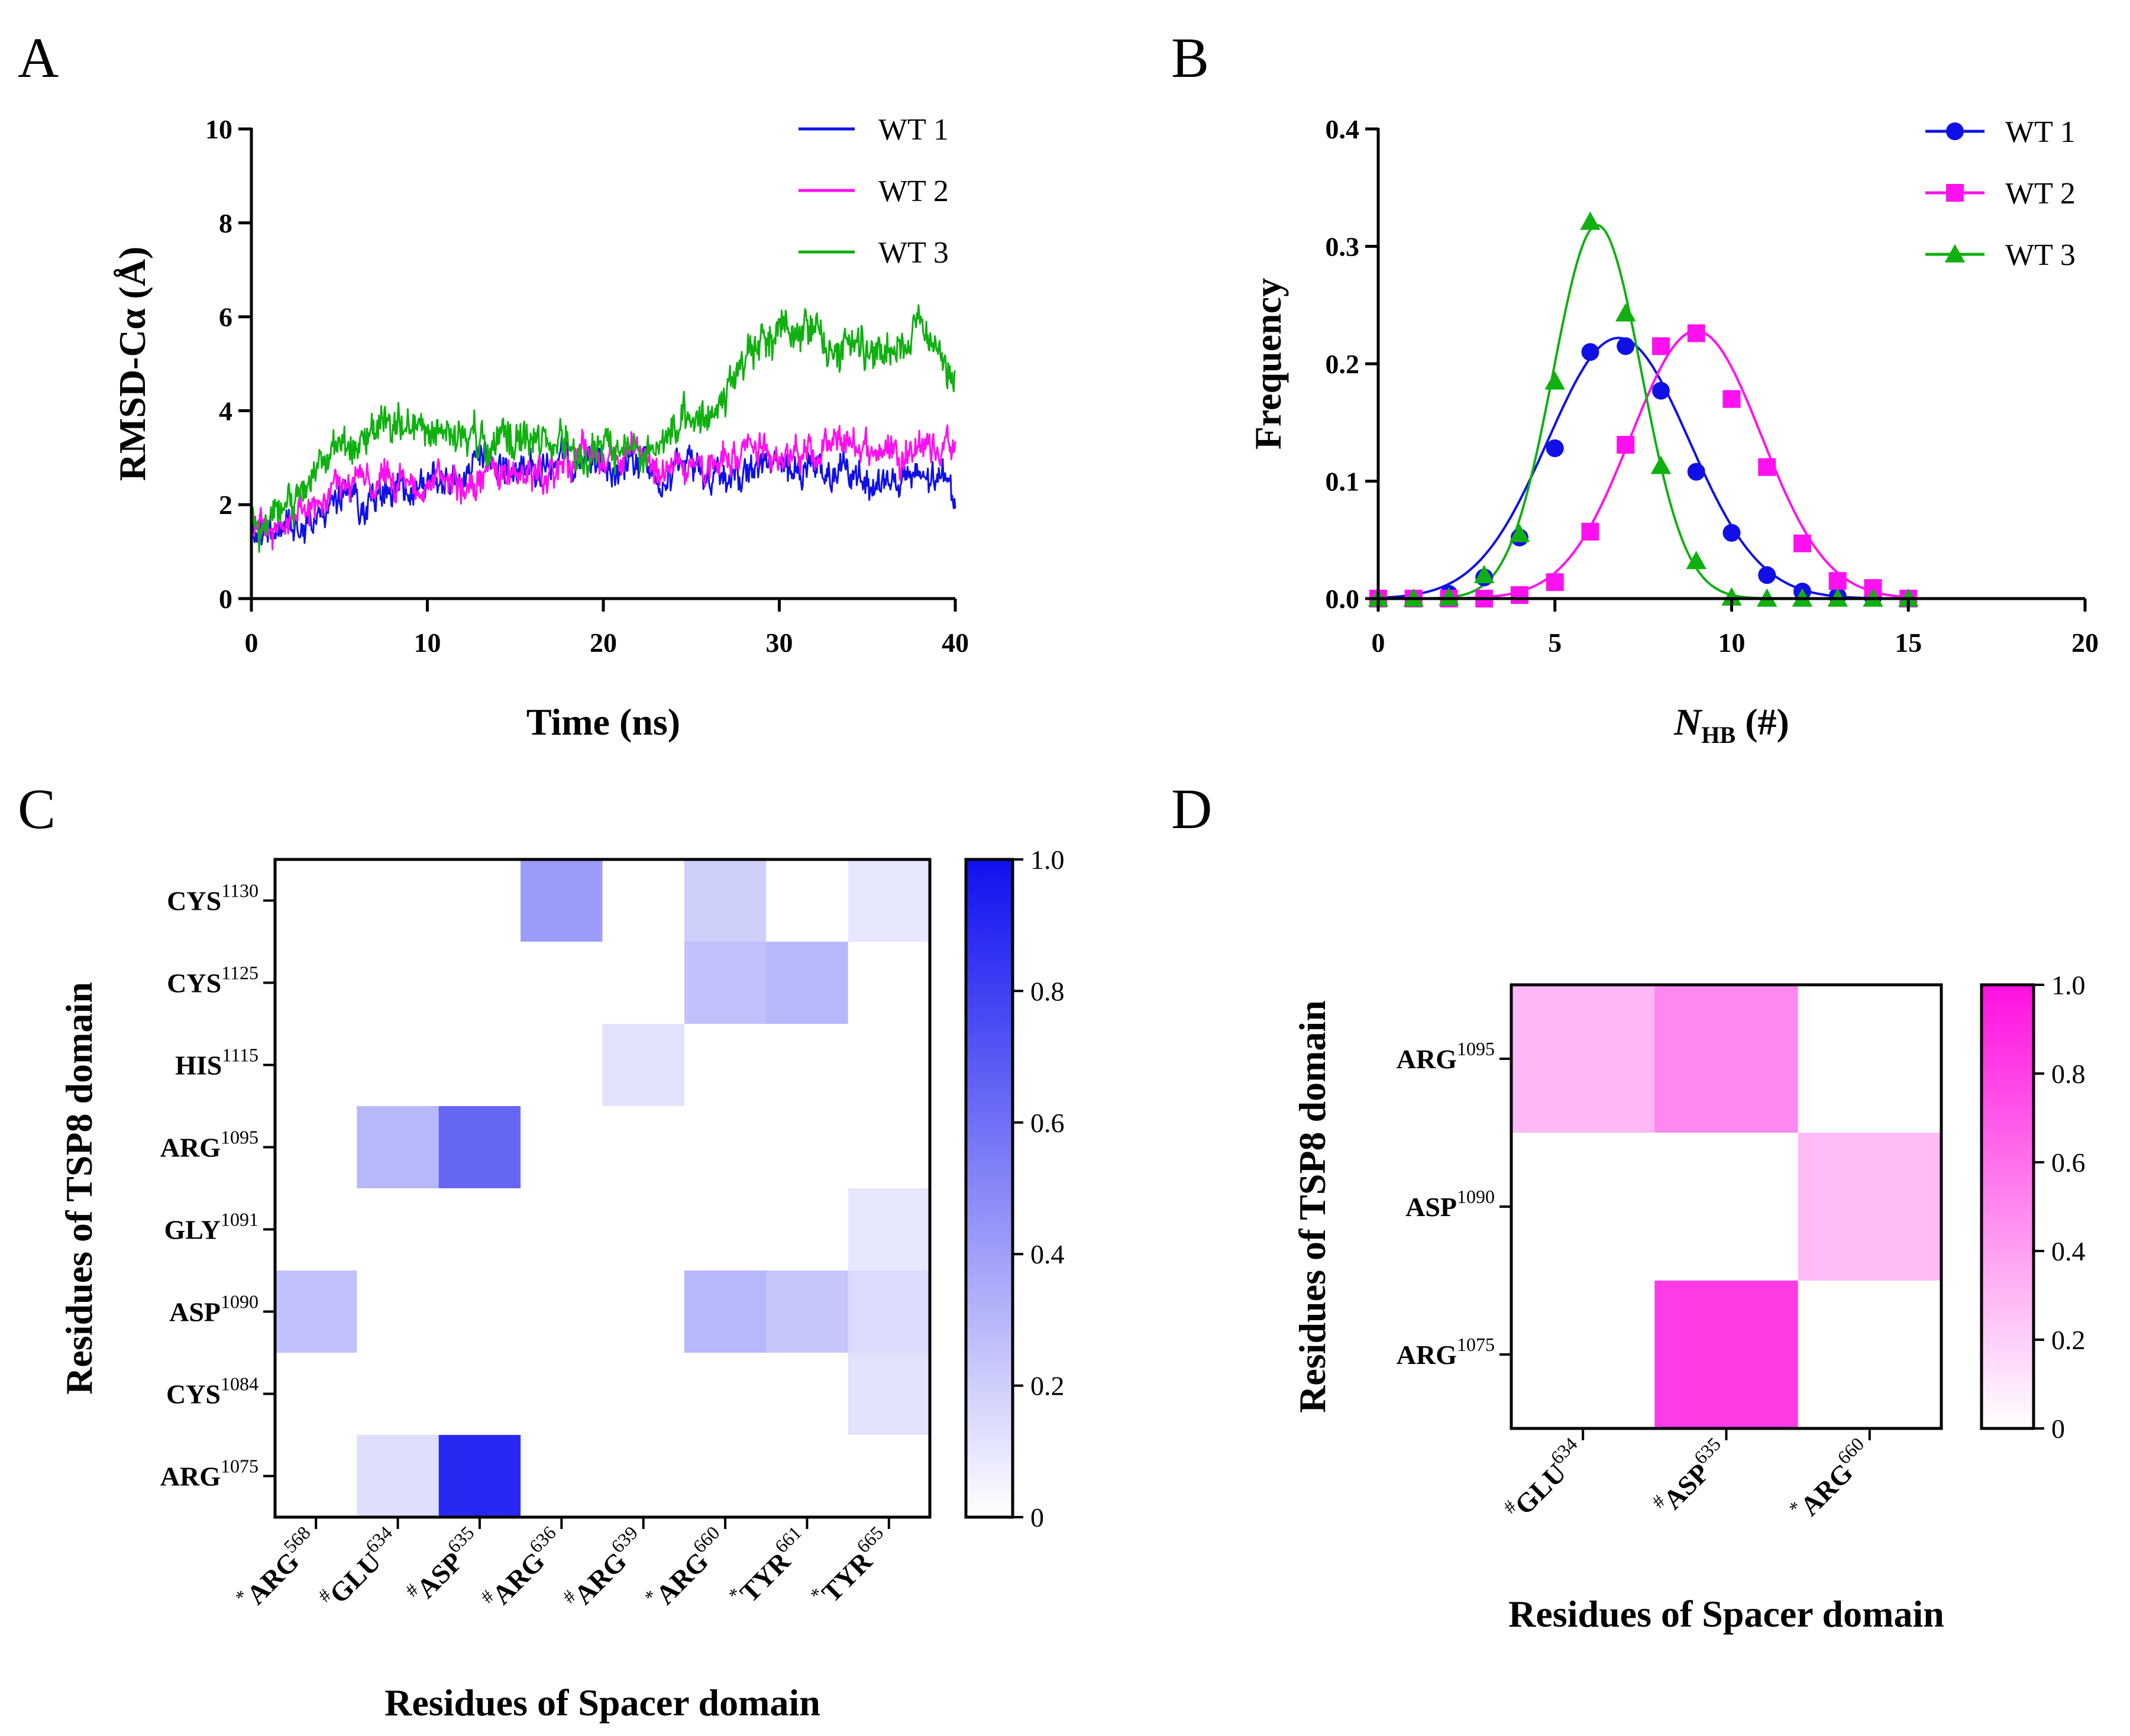 The height and width of the screenshot is (1736, 2130). I want to click on colorbar-tick-label: 0.2, so click(1047, 1386).